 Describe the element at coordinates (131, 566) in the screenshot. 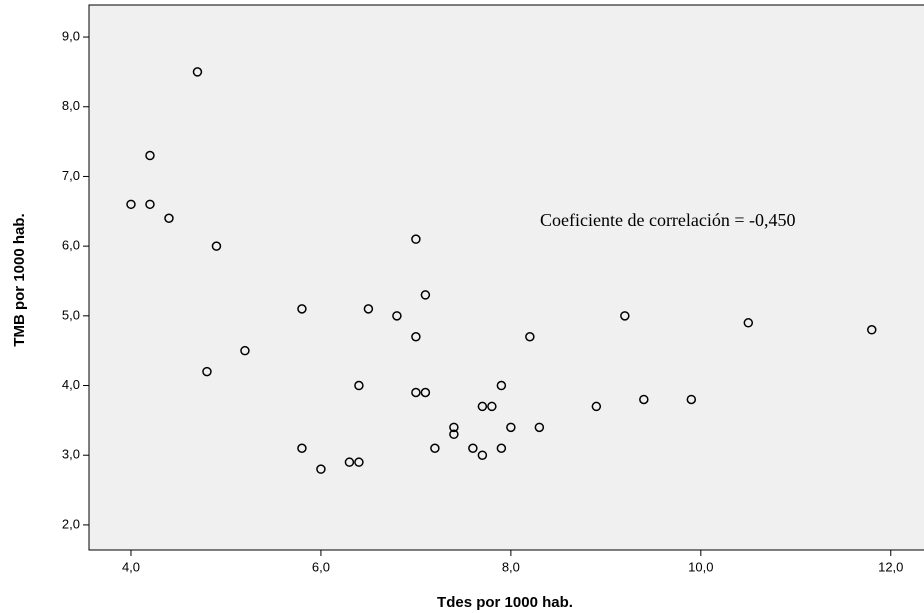

I see `x-tick-label: 4,0` at that location.